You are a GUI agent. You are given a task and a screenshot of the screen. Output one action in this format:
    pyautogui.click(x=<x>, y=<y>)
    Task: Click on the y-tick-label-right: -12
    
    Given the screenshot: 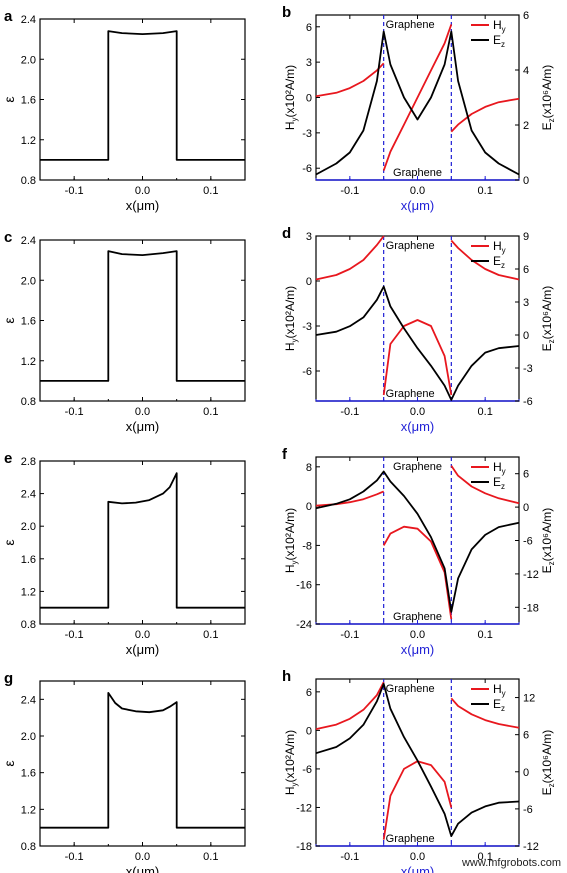 What is the action you would take?
    pyautogui.click(x=531, y=575)
    